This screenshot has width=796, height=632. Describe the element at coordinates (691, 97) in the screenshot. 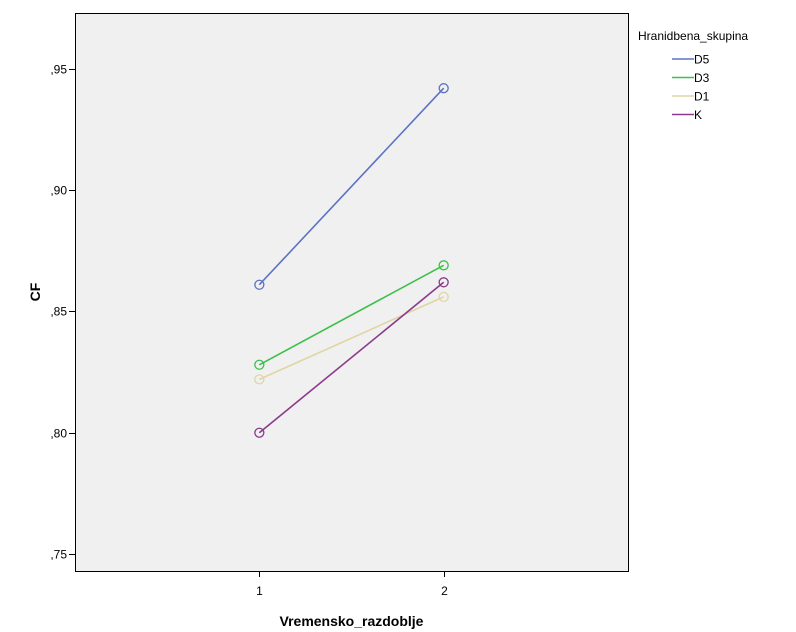

I see `legend-item: D1` at that location.